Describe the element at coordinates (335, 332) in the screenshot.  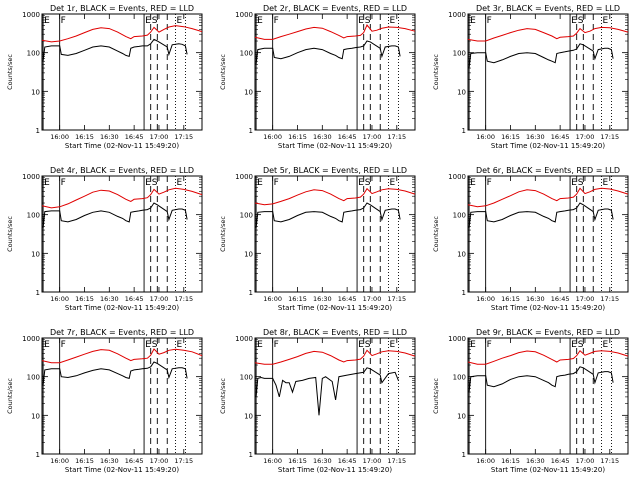
I see `panel-title: Det 8r, BLACK = Events, RED = LLD` at that location.